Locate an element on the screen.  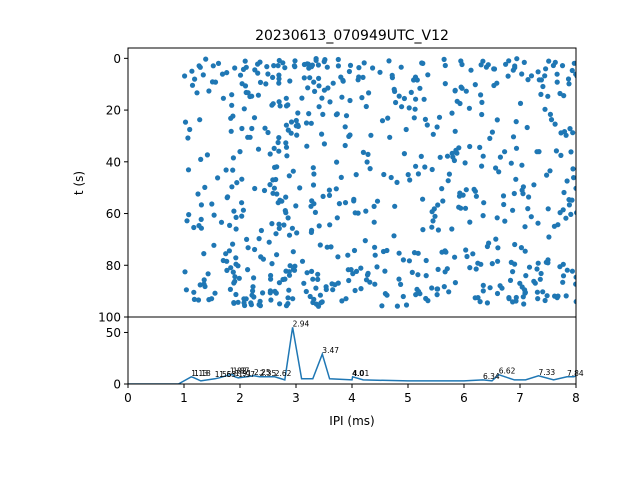
histogram-y-tick-label: 0 is located at coordinates (117, 385).